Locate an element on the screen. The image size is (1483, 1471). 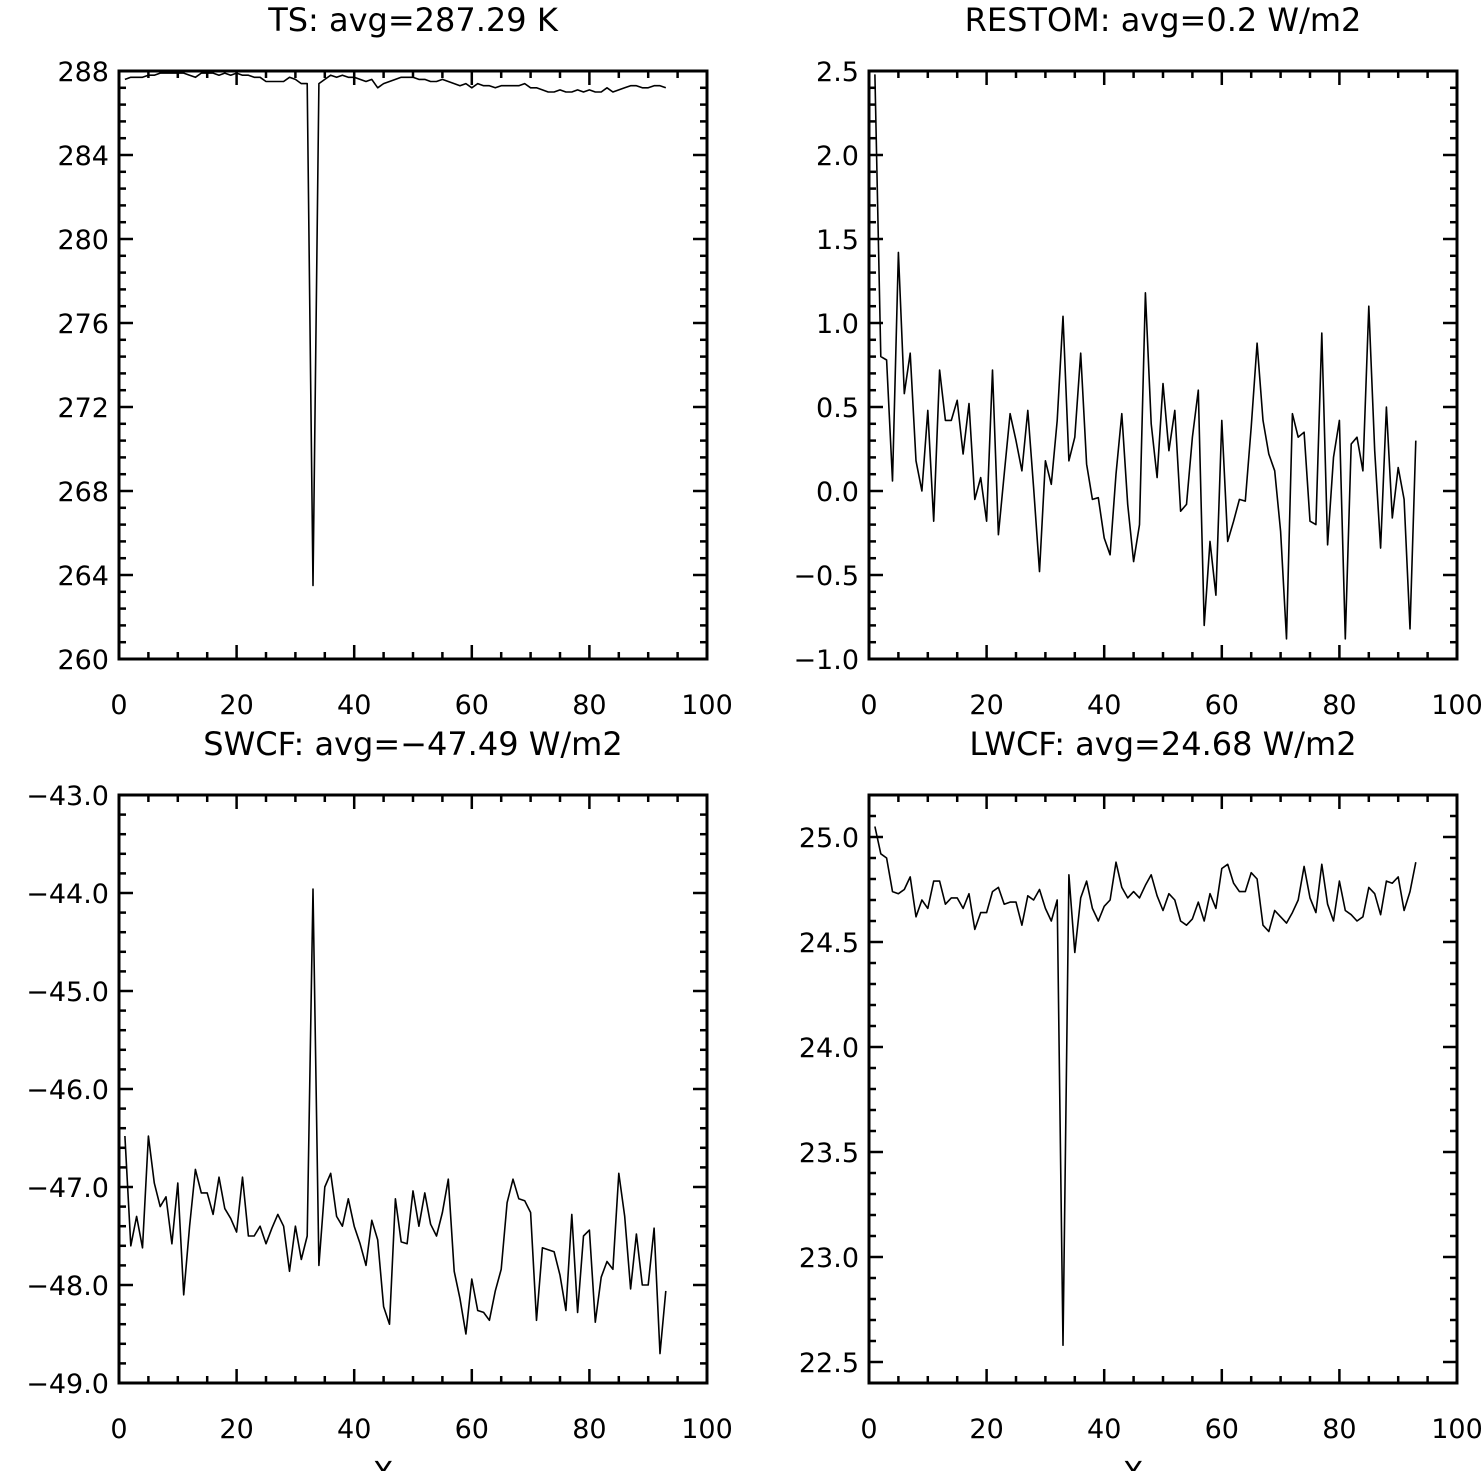
series-line-swcf is located at coordinates (395, 1121).